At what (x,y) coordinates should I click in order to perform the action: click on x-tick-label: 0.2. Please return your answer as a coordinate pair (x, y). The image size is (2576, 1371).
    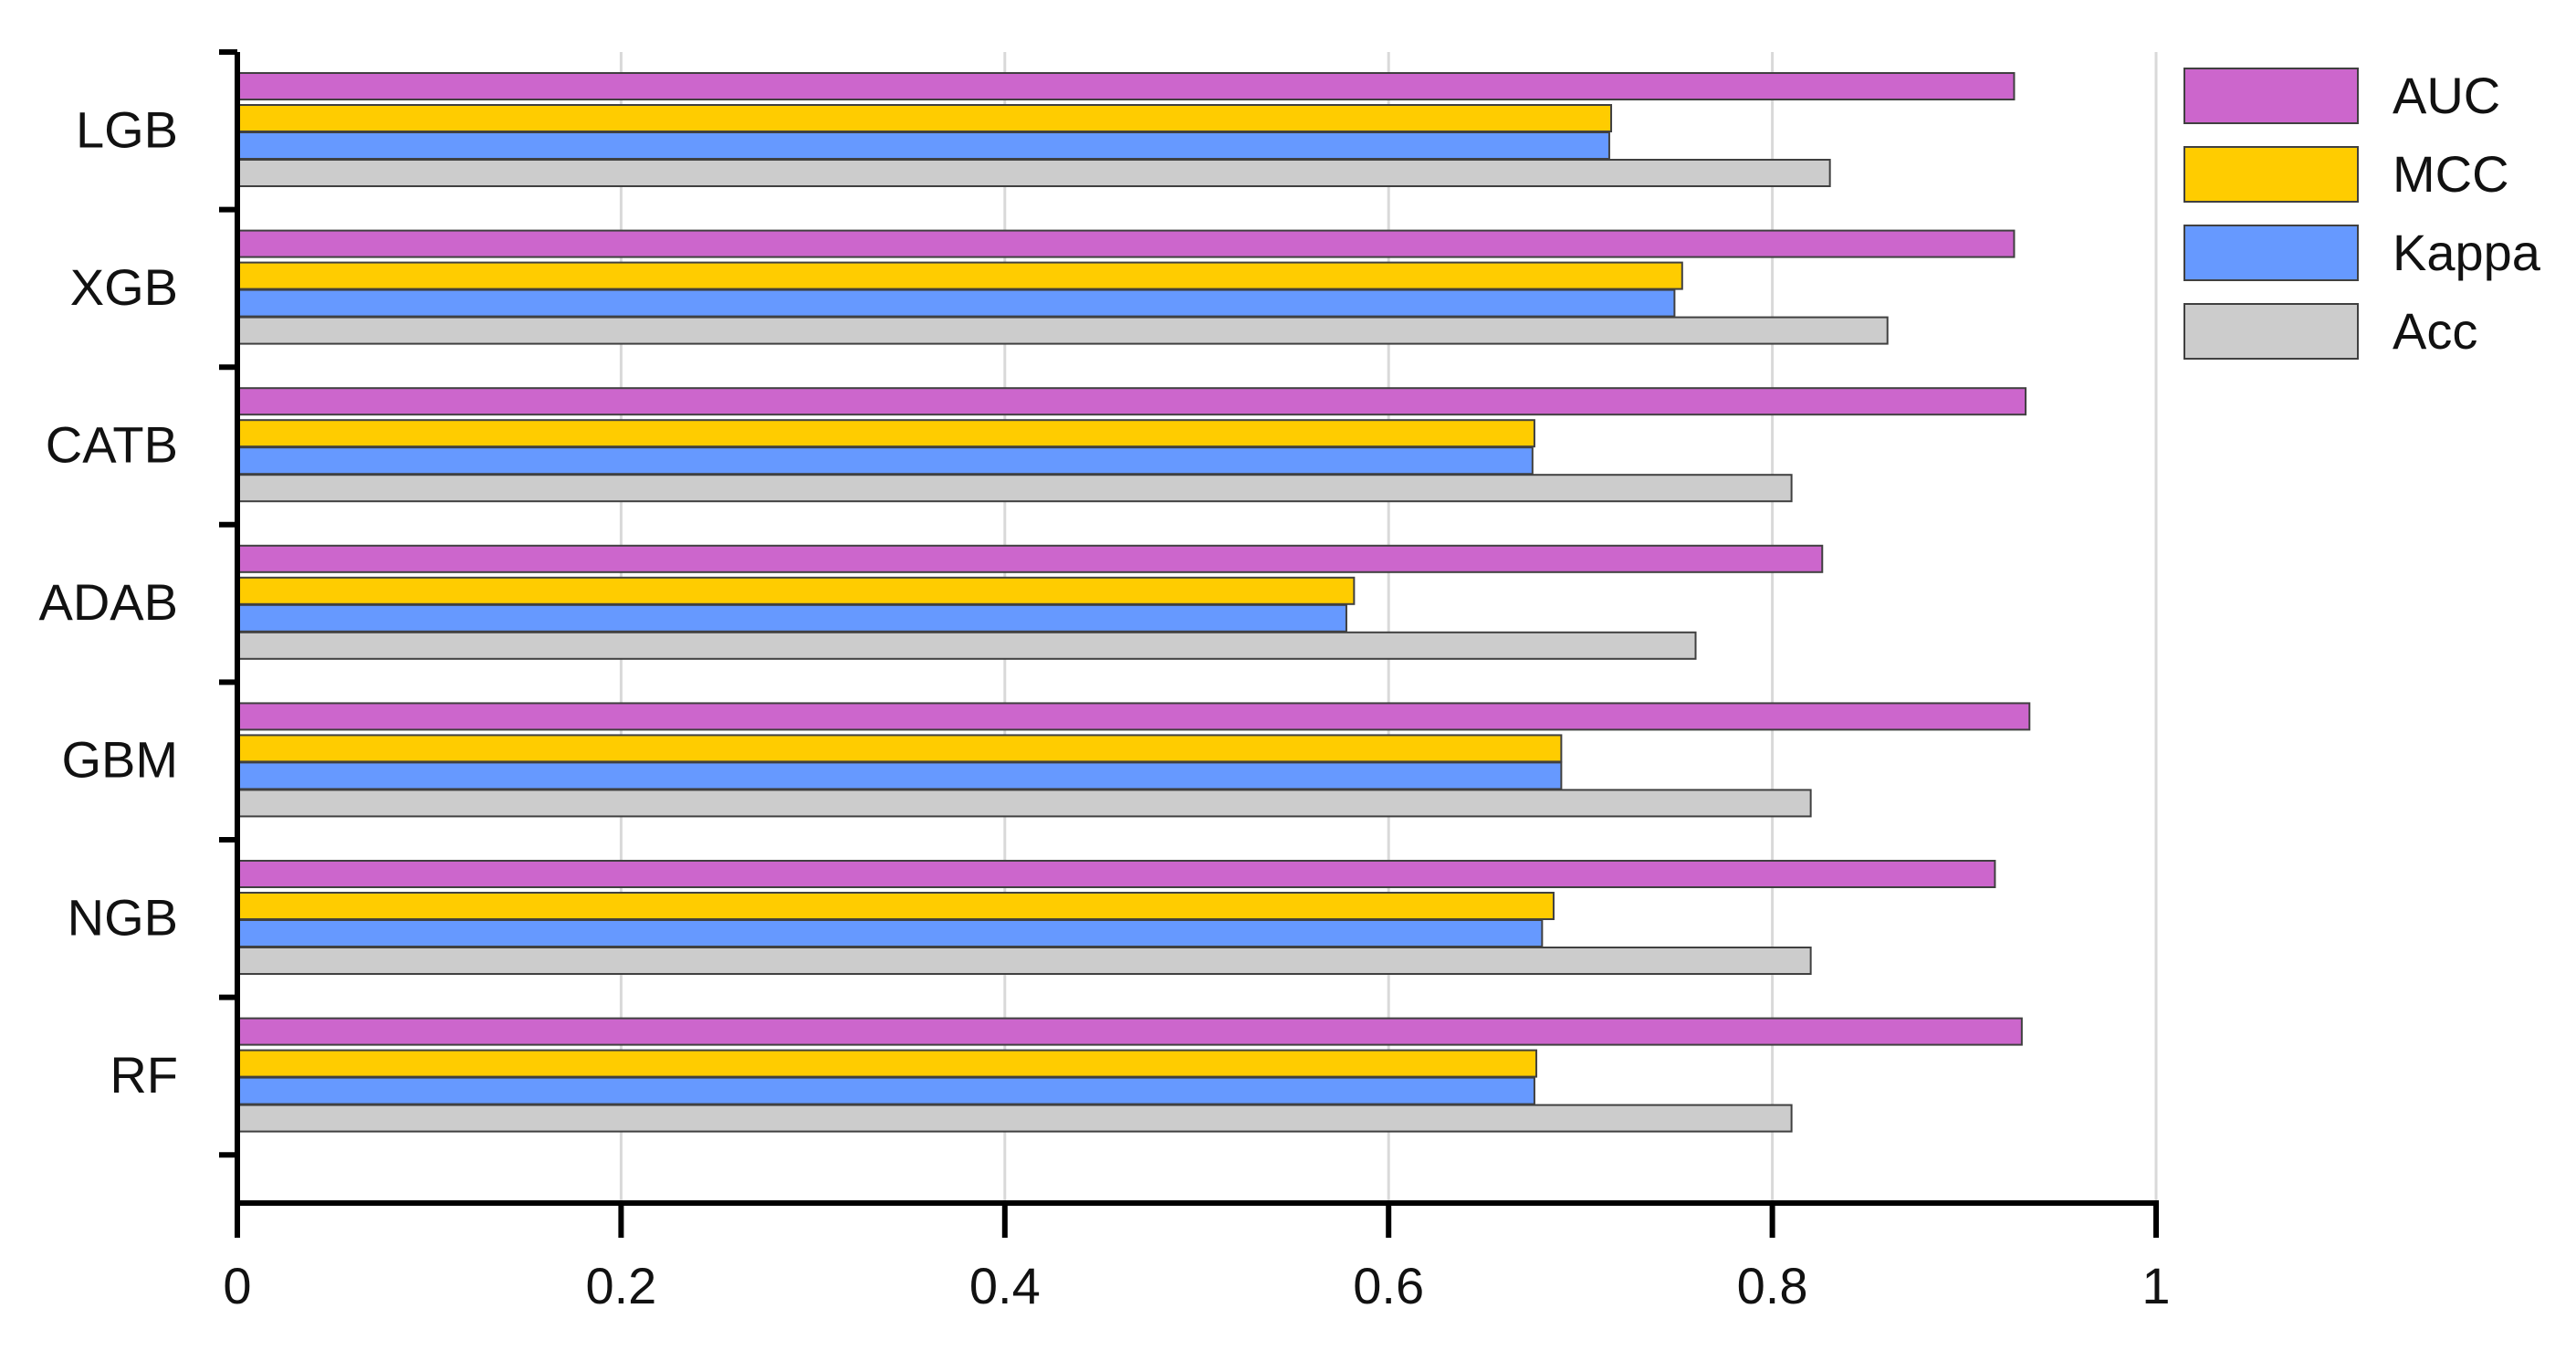
    Looking at the image, I should click on (620, 1285).